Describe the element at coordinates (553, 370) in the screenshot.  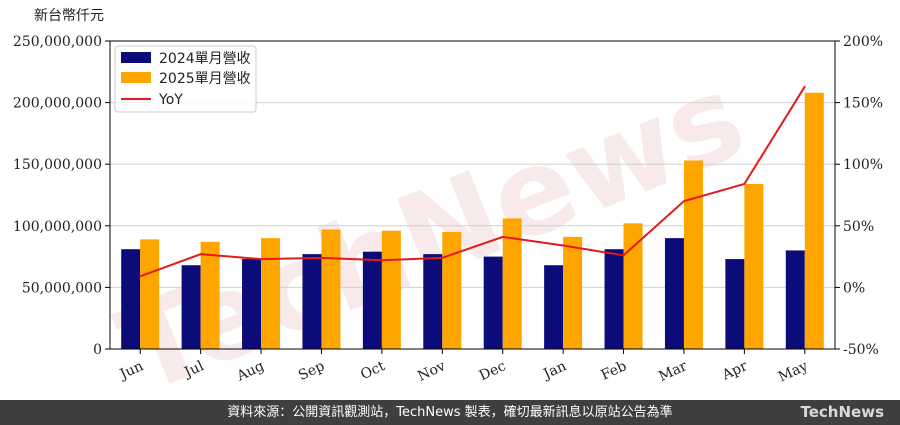
I see `x-tick-label: Jan` at that location.